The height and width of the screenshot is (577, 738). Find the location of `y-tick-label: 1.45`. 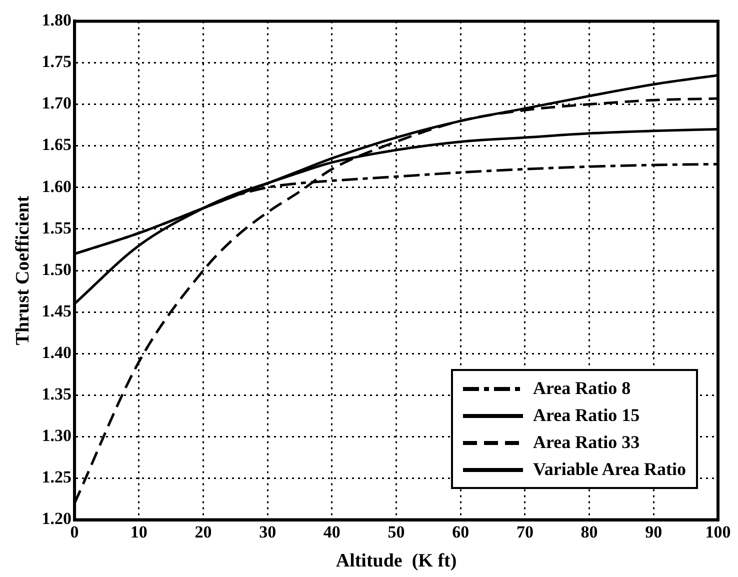

y-tick-label: 1.45 is located at coordinates (57, 310).